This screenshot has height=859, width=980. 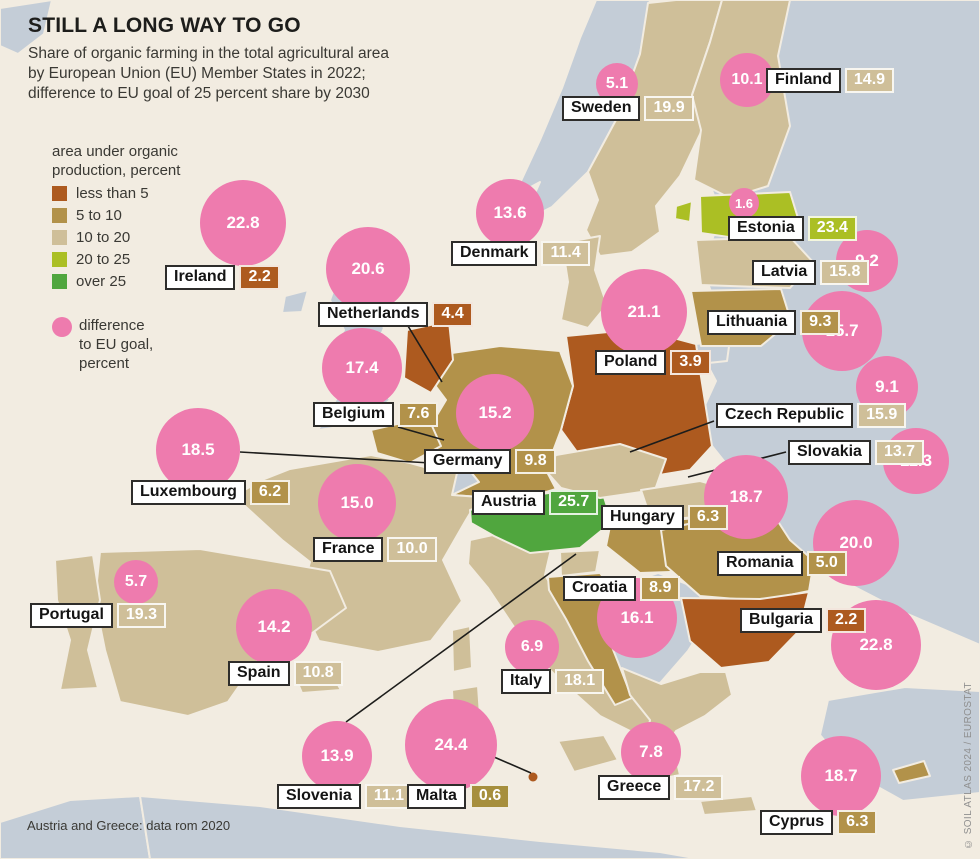 What do you see at coordinates (103, 259) in the screenshot?
I see `legend-label-c20_25: 20 to 25` at bounding box center [103, 259].